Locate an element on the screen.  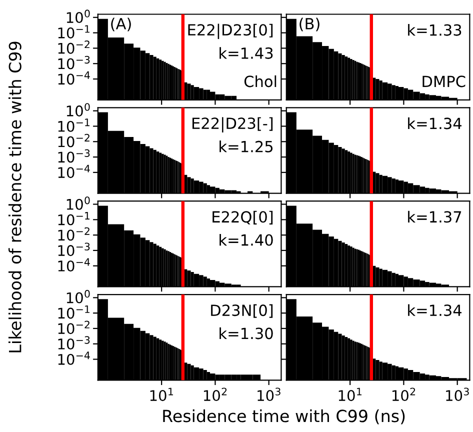
annotation: k=1.43 is located at coordinates (246, 53).